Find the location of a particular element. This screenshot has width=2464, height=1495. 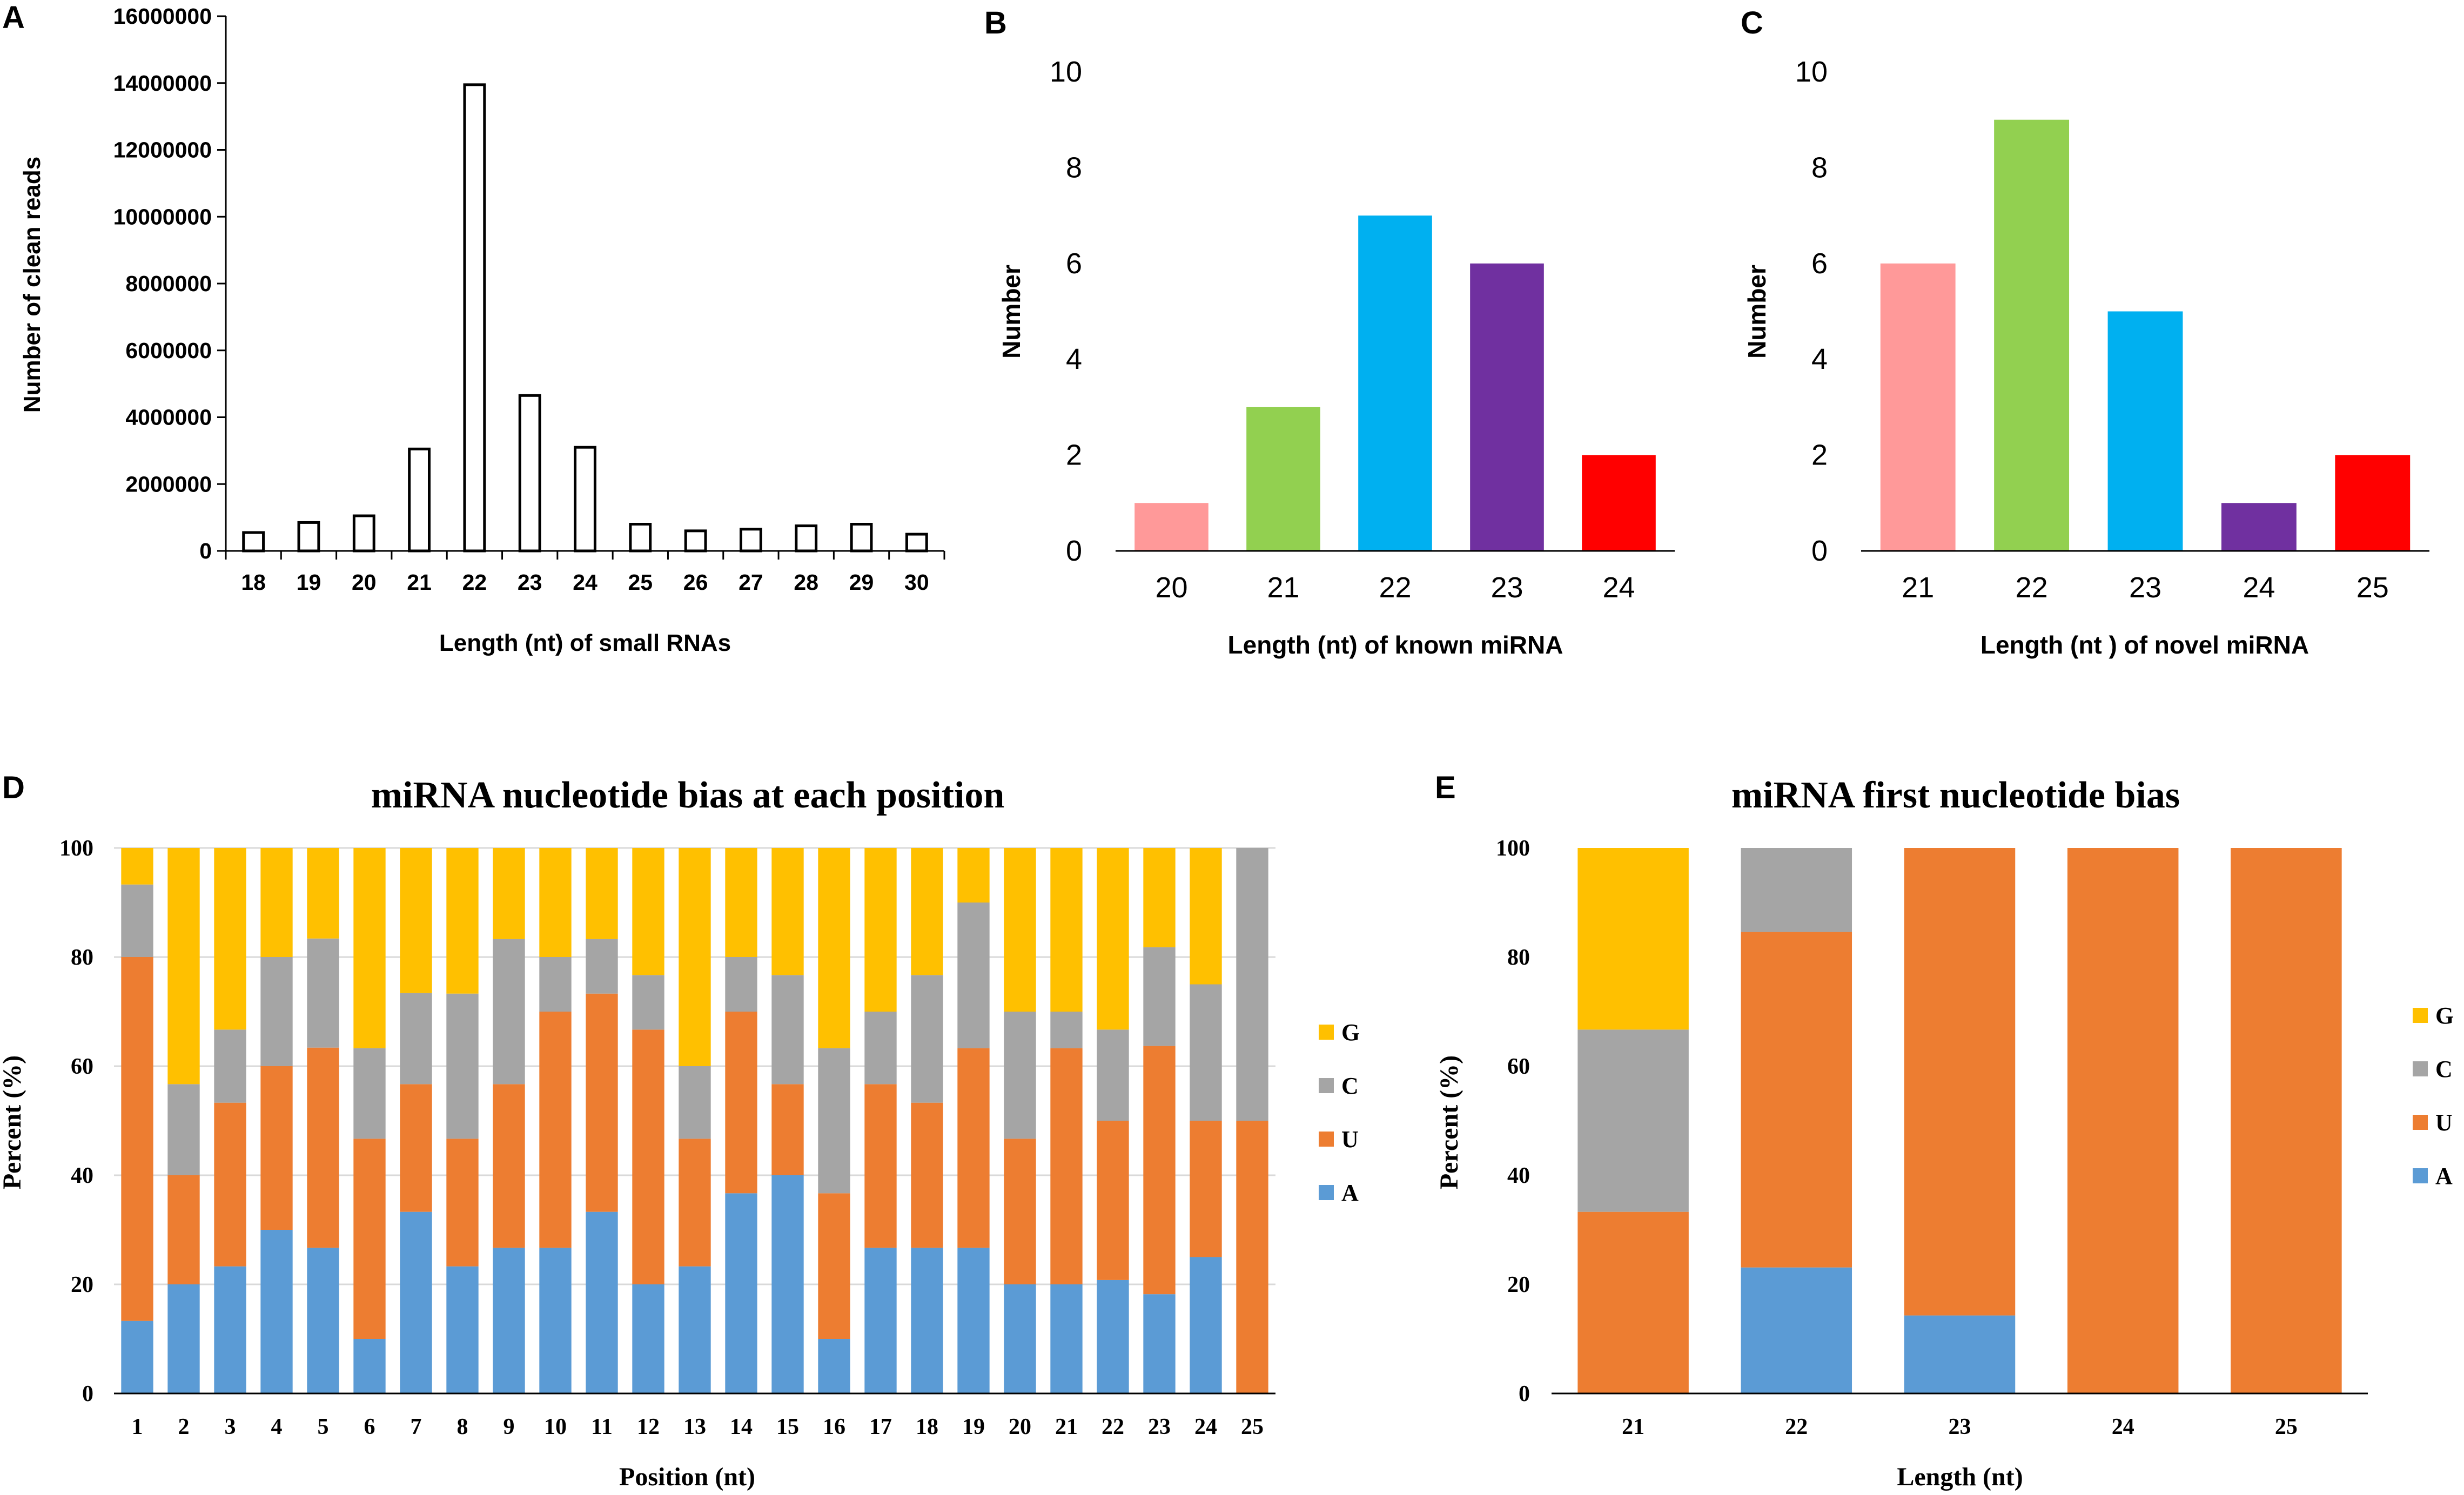

x-tick-label: 12 is located at coordinates (648, 1427).